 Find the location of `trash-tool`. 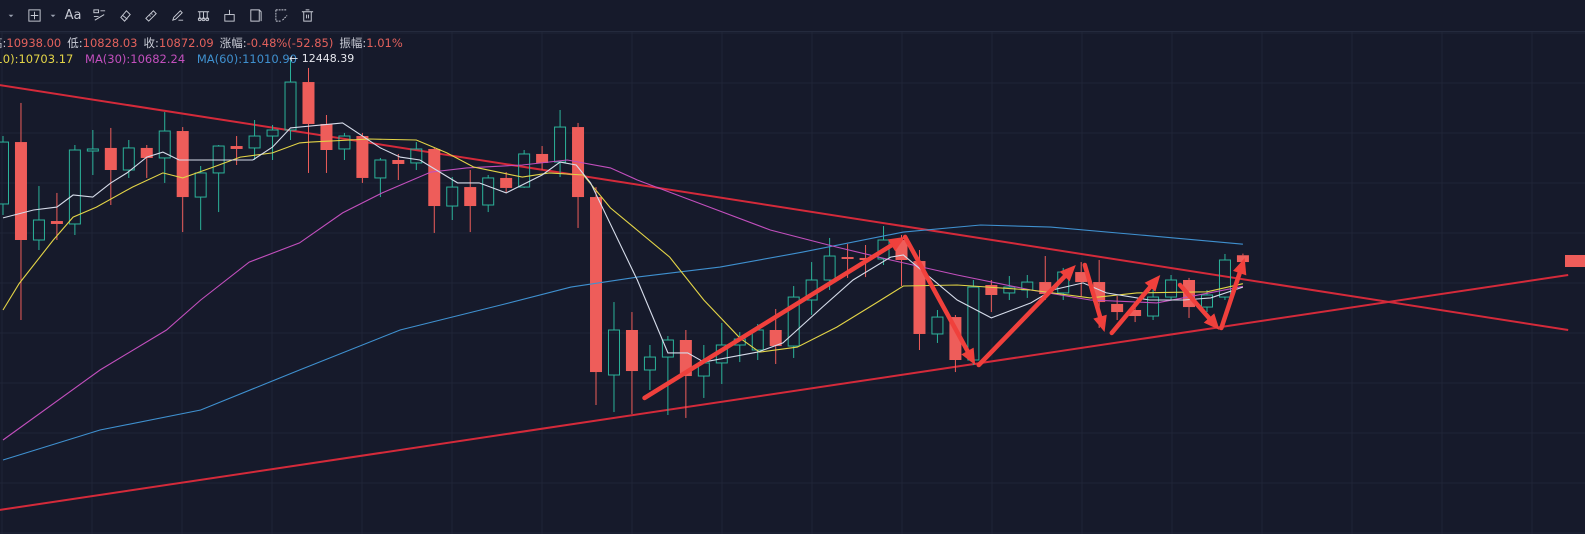

trash-tool is located at coordinates (307, 16).